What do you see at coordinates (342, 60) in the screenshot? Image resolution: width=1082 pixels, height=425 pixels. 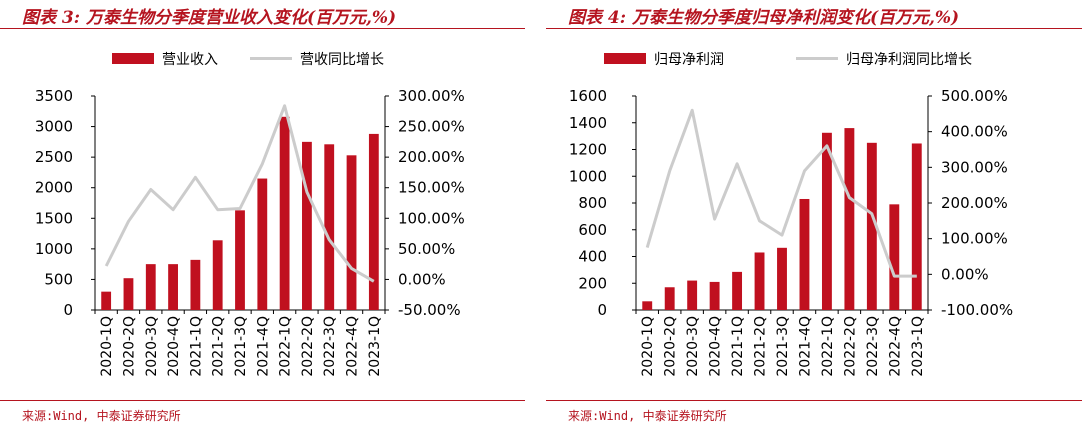 I see `legend-label-line: 营收同比增长` at bounding box center [342, 60].